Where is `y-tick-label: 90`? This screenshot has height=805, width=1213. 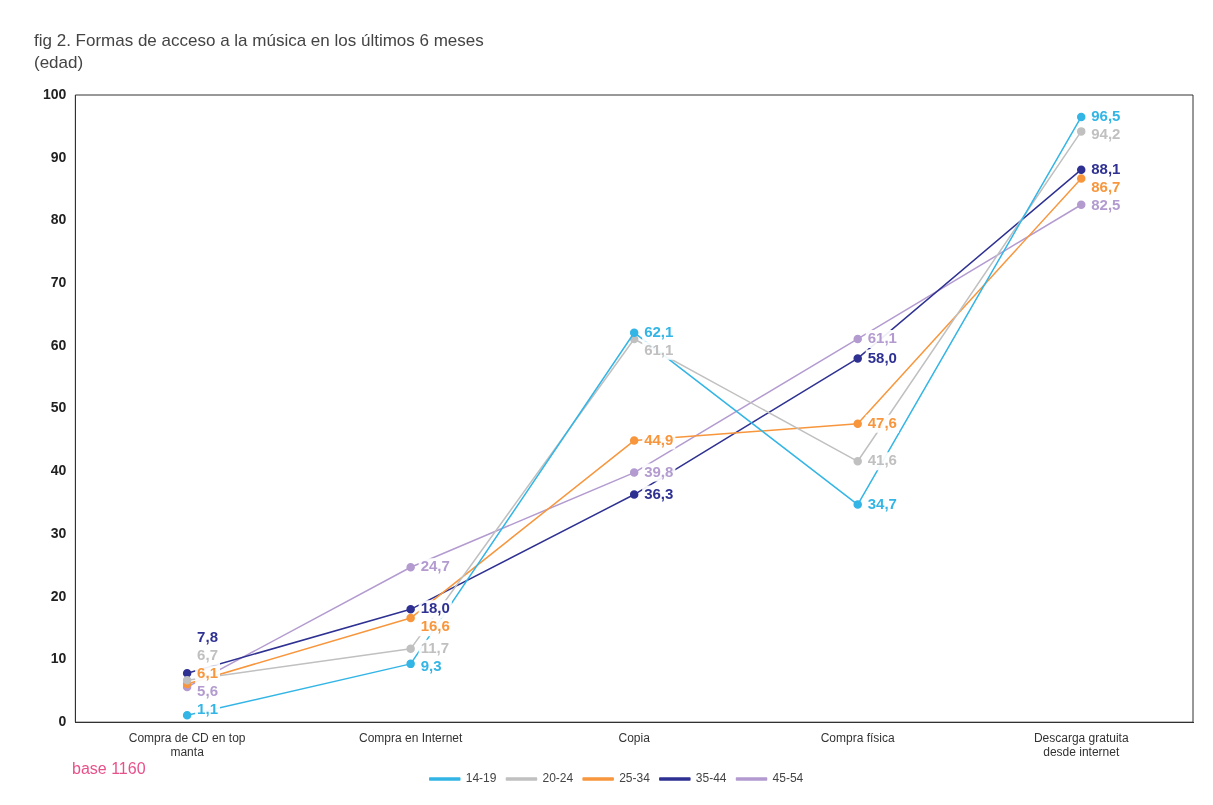 y-tick-label: 90 is located at coordinates (58, 156).